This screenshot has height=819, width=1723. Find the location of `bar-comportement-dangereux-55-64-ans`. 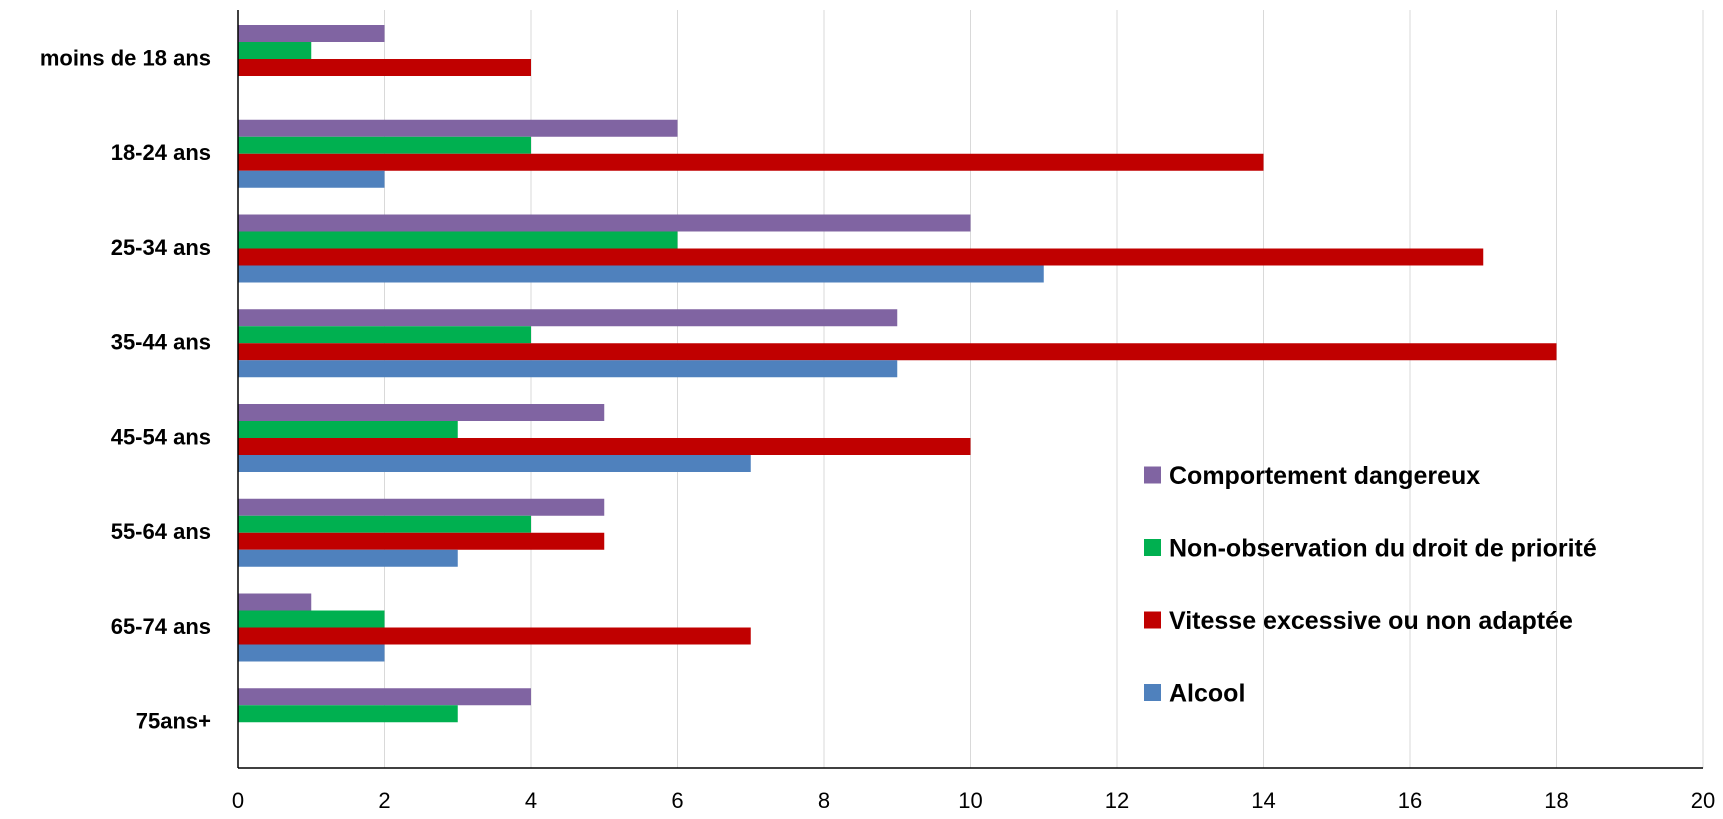

bar-comportement-dangereux-55-64-ans is located at coordinates (421, 507).